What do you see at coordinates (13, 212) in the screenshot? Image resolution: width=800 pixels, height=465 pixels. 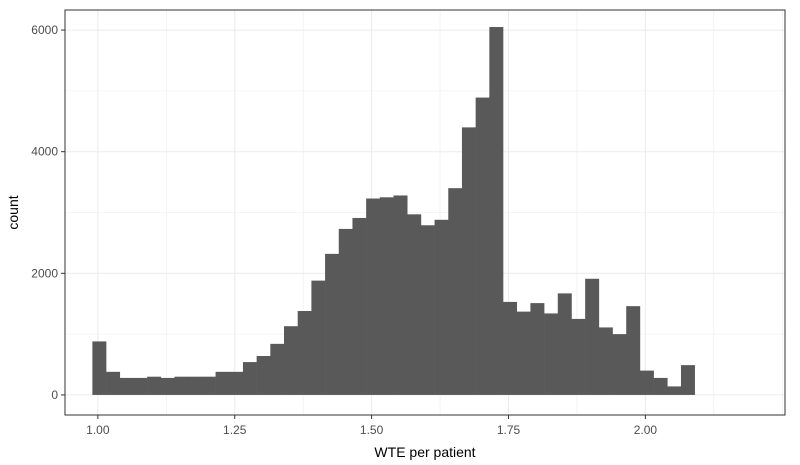 I see `y-axis-title: count` at bounding box center [13, 212].